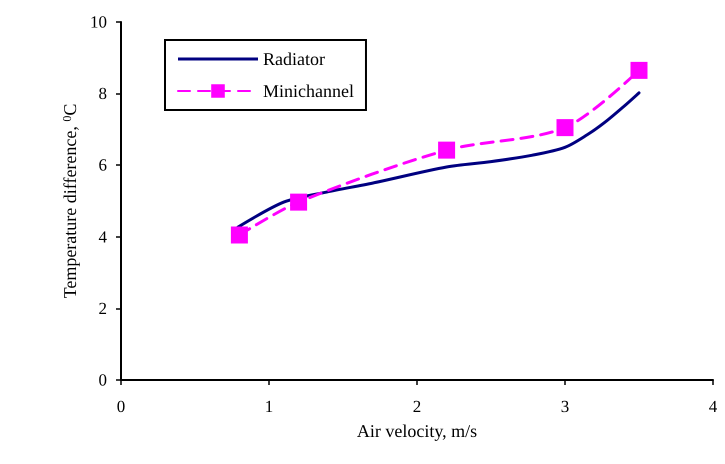  I want to click on x-tick-label: 3, so click(565, 406).